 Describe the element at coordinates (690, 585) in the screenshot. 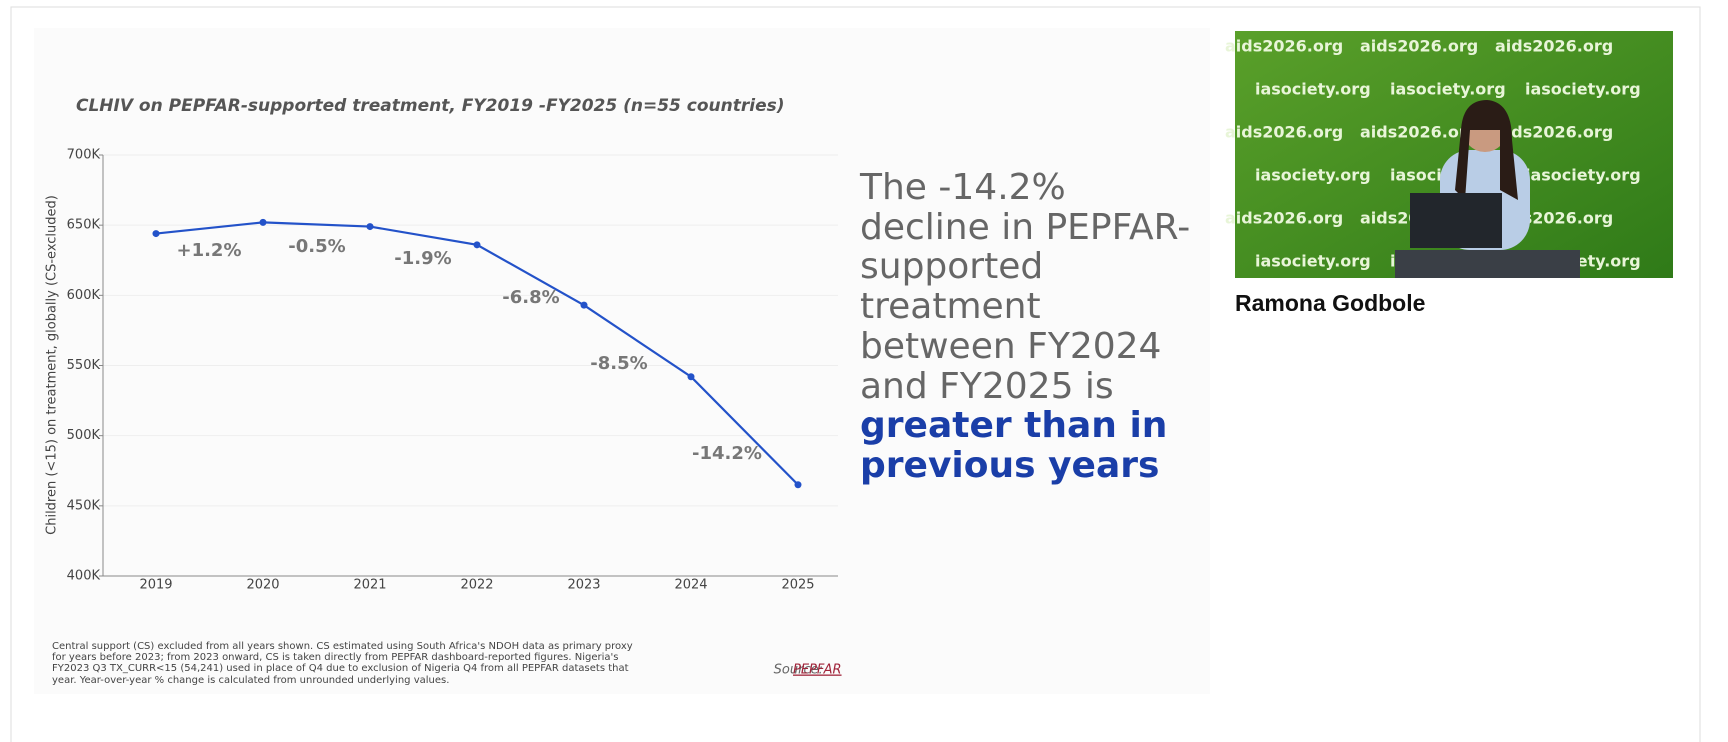

I see `x-tick-label: 2024` at that location.